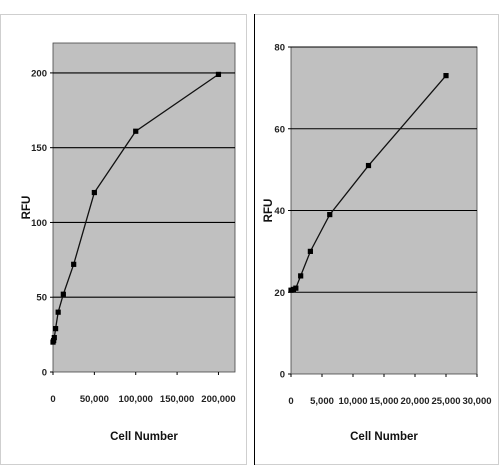  Describe the element at coordinates (445, 401) in the screenshot. I see `x-tick-label: 25,000` at that location.